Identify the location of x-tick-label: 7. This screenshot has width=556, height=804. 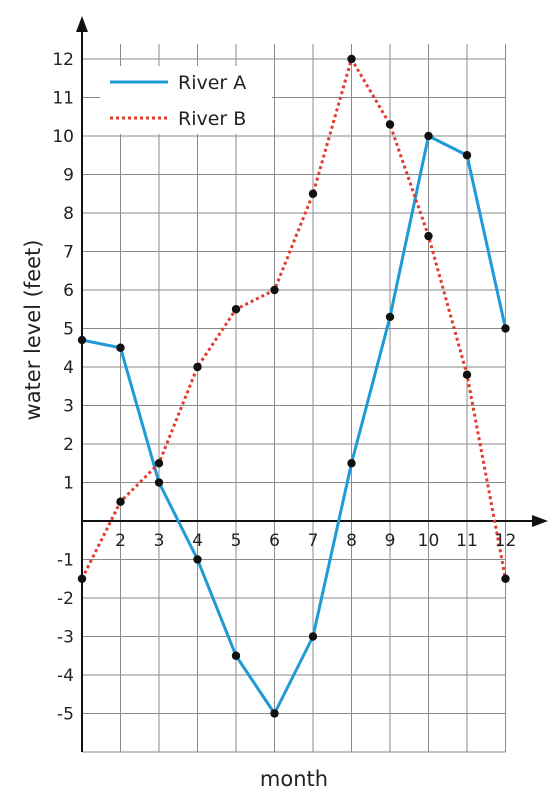
(313, 541).